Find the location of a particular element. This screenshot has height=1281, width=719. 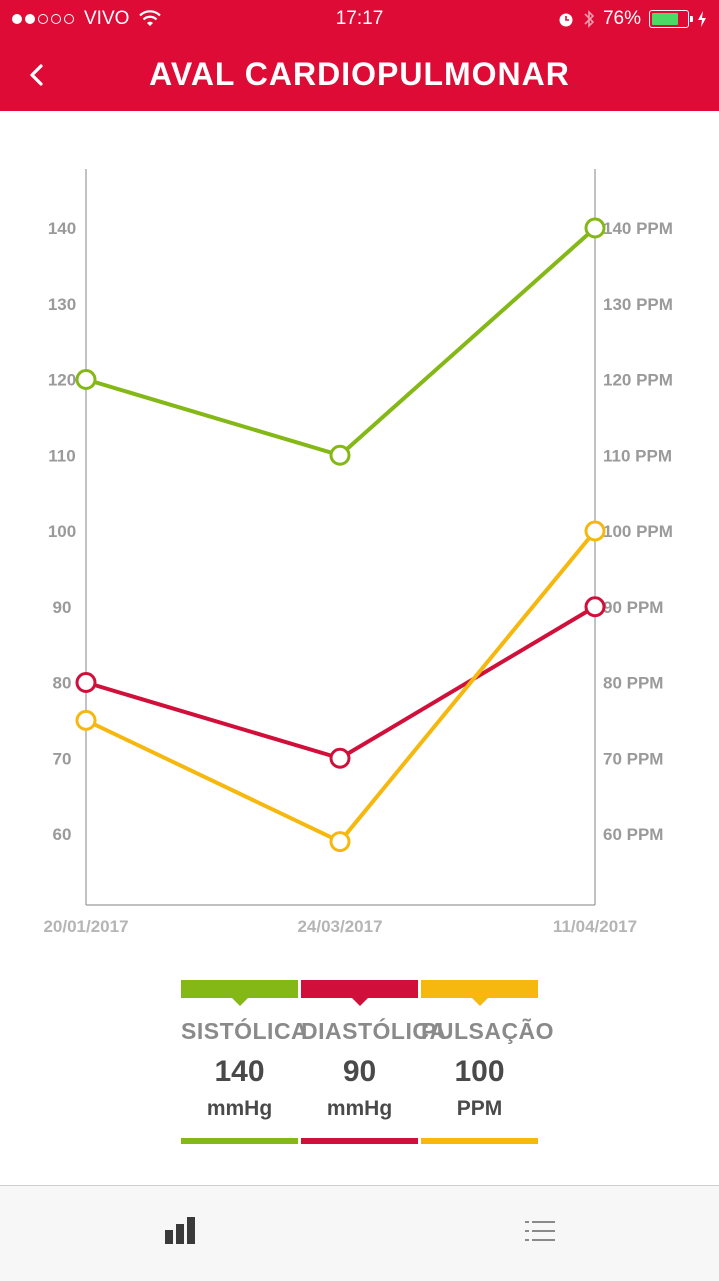

chevron-left-icon is located at coordinates (36, 75).